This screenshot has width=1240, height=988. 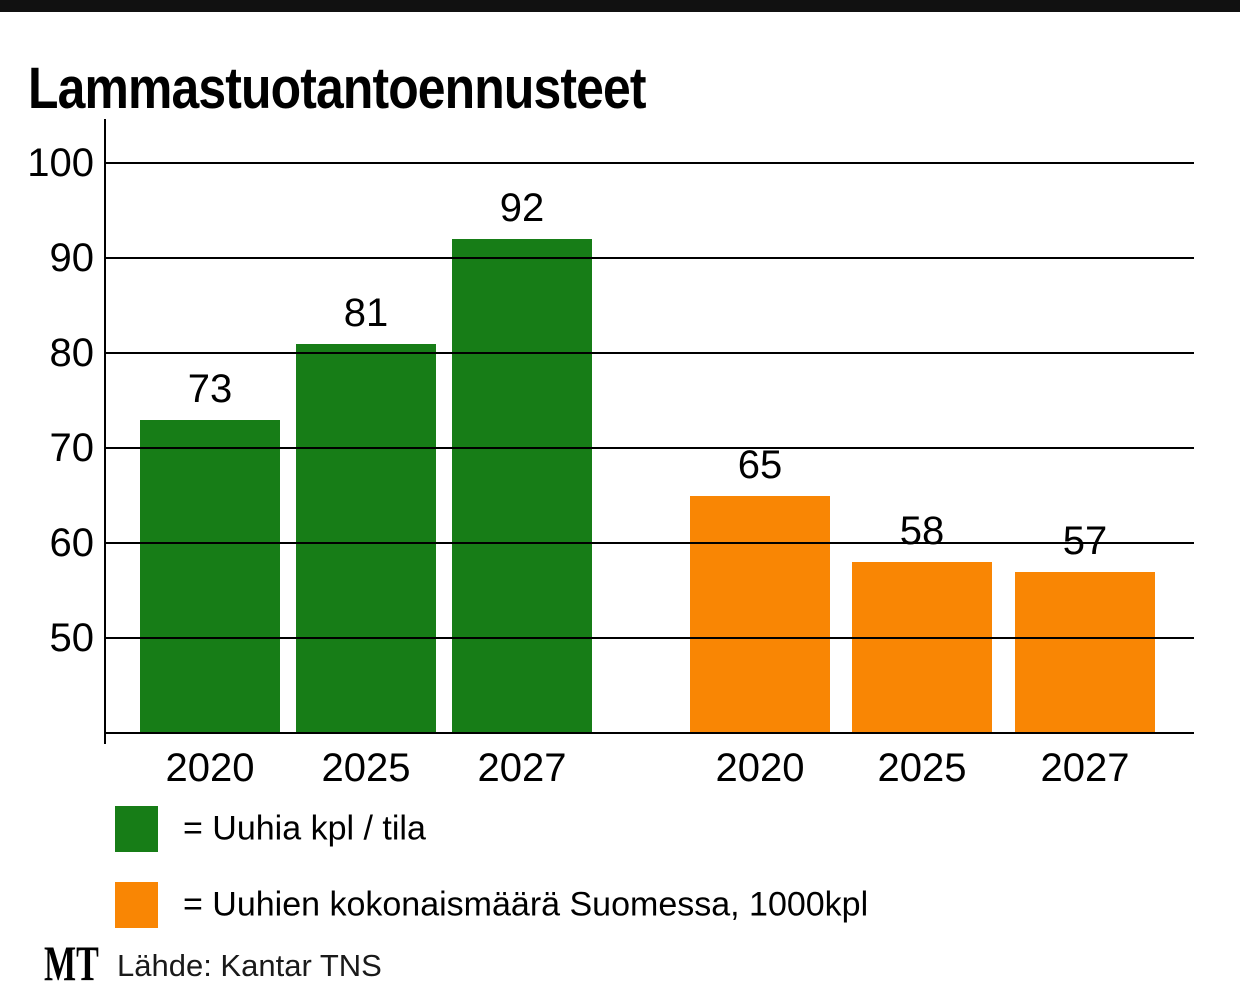 I want to click on y-axis-label: 80, so click(x=72, y=353).